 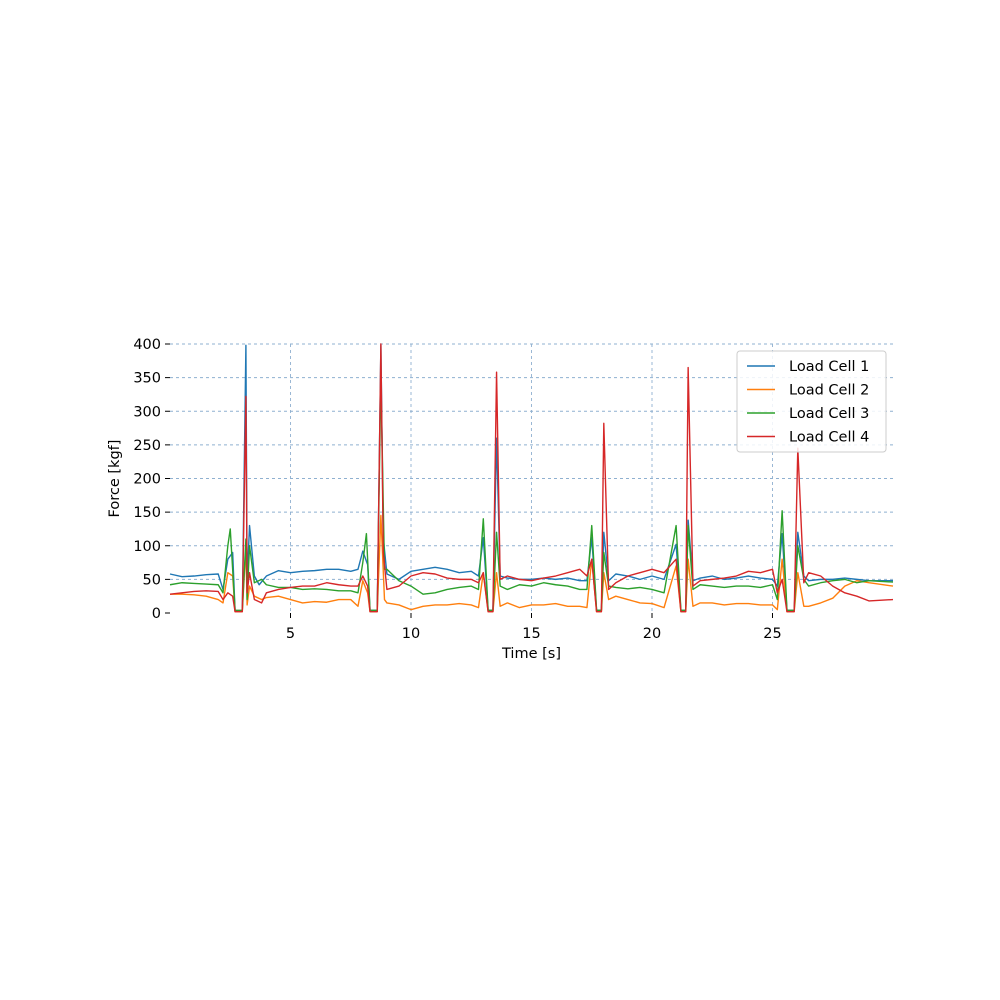 What do you see at coordinates (147, 412) in the screenshot?
I see `y-tick-label: 300` at bounding box center [147, 412].